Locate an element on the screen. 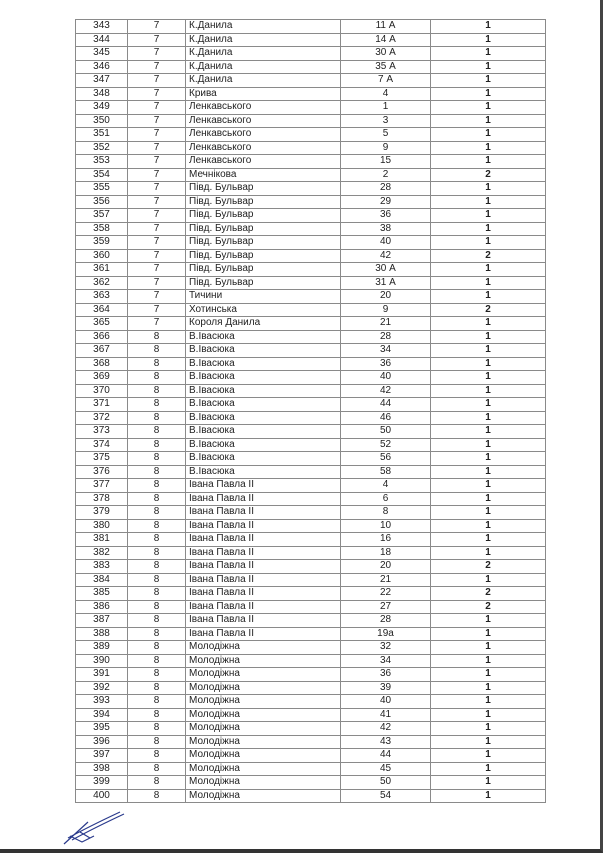  row-number-cell: 380 is located at coordinates (101, 525).